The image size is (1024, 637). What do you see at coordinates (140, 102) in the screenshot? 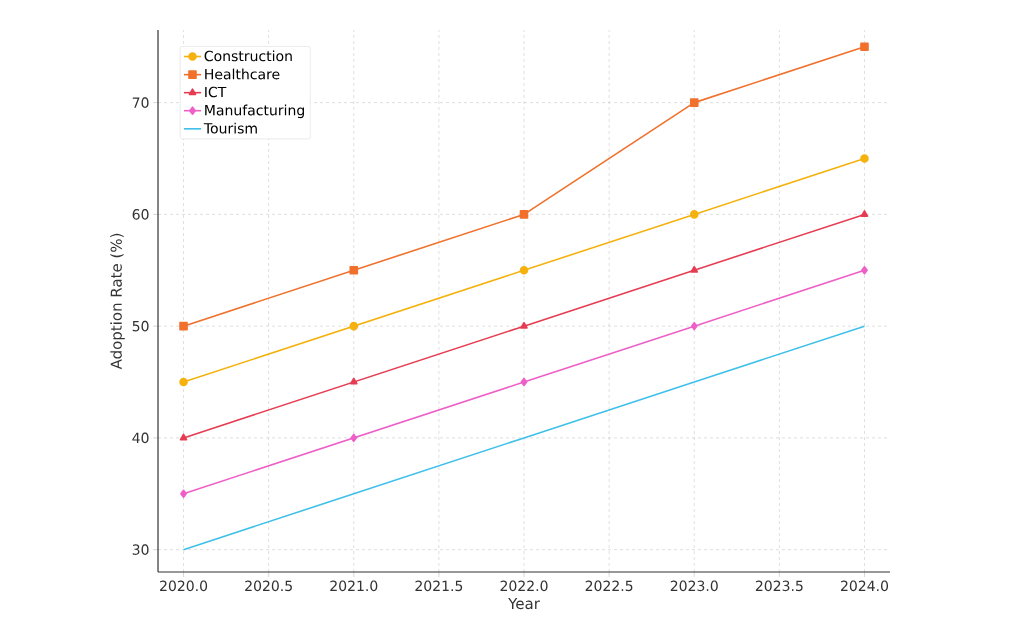
I see `y-tick-label: 70` at bounding box center [140, 102].